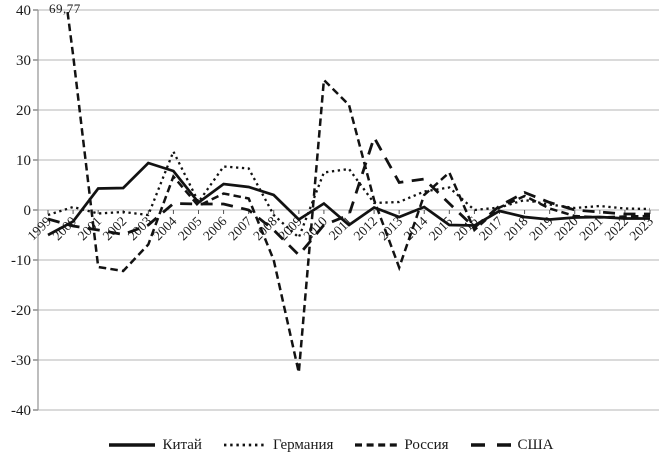 The image size is (662, 457). What do you see at coordinates (21, 411) in the screenshot?
I see `y-axis-label--40: -40` at bounding box center [21, 411].